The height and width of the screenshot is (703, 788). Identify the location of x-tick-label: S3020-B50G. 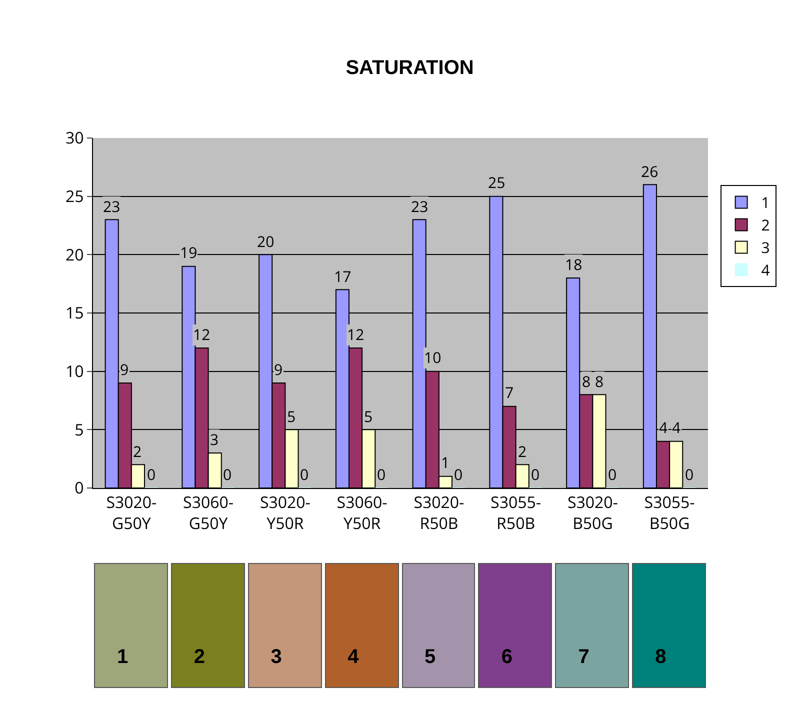
(592, 512).